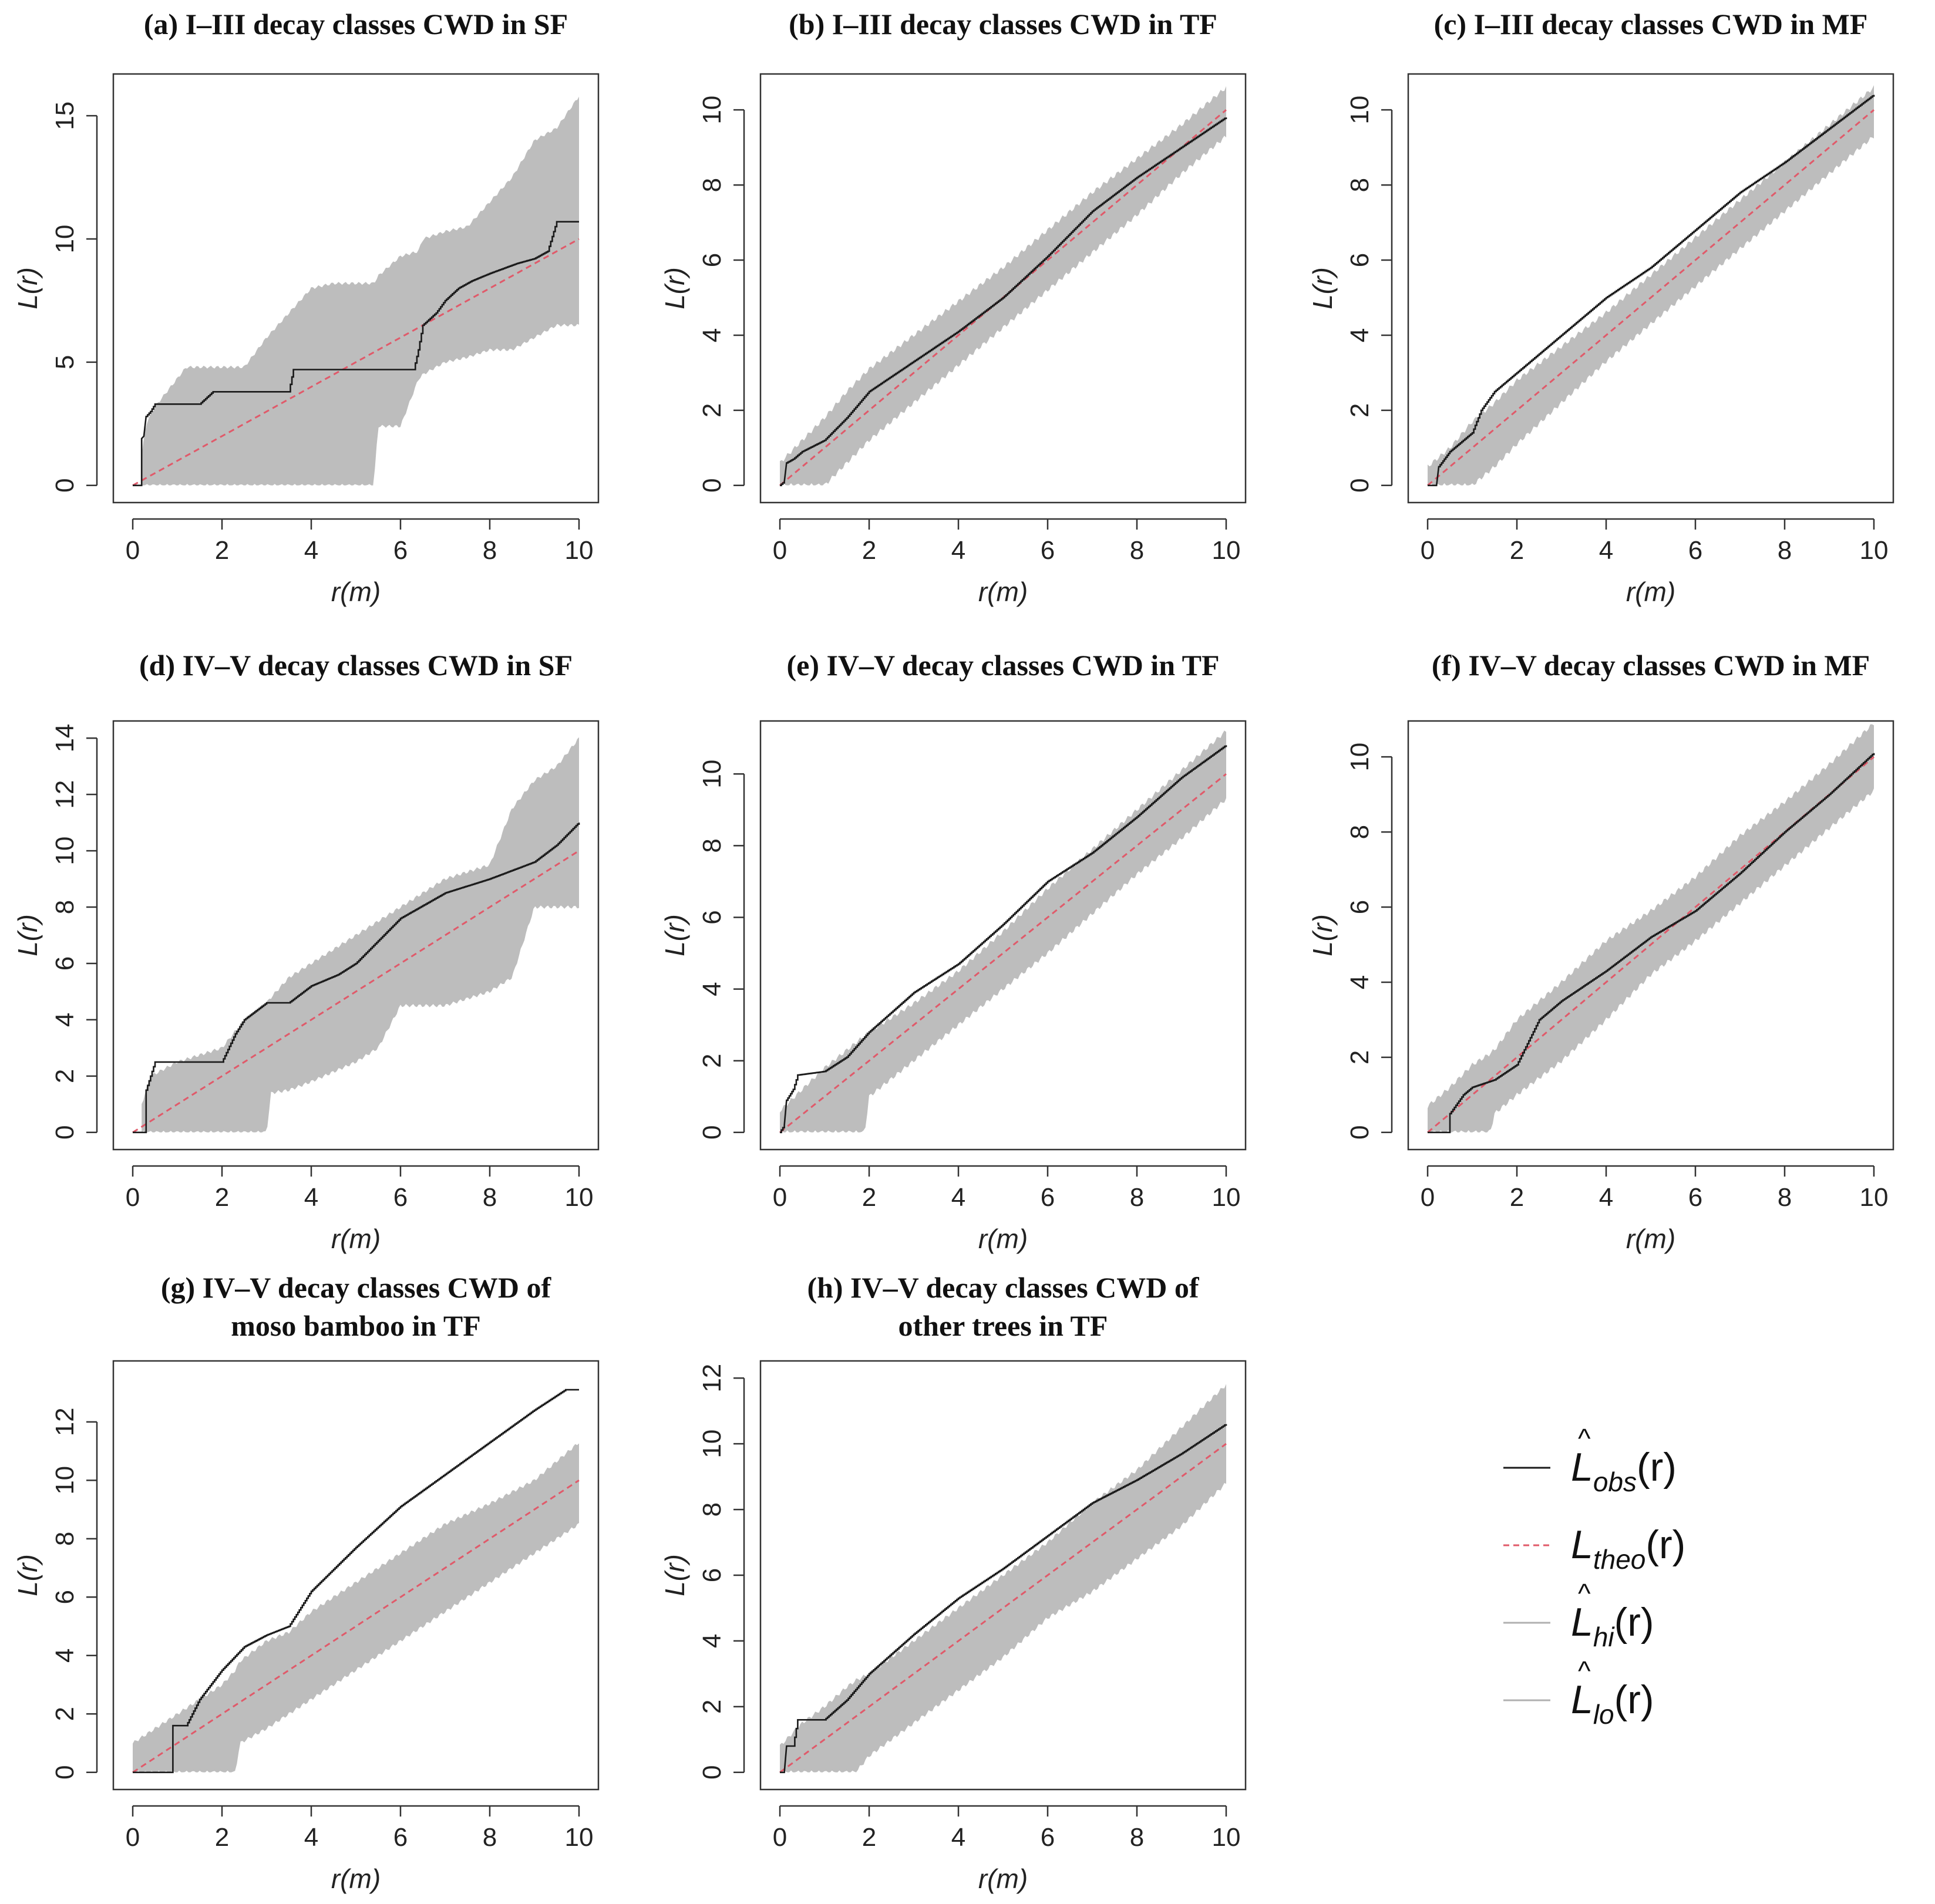 The height and width of the screenshot is (1904, 1935). I want to click on panel-title: (f) IV–V decay classes CWD in MF, so click(1651, 665).